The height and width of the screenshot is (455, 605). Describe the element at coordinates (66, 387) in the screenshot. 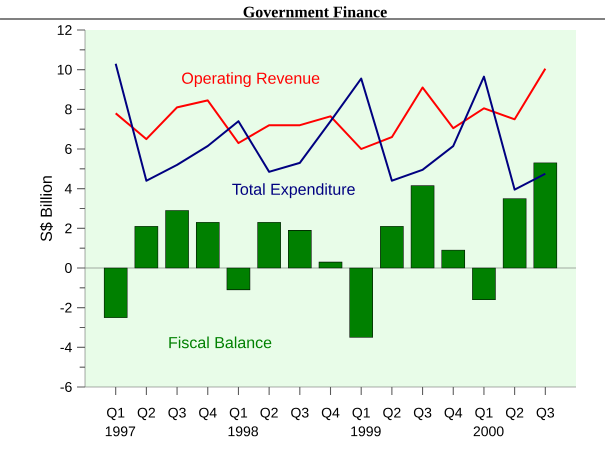

I see `y-tick-label: -6` at that location.